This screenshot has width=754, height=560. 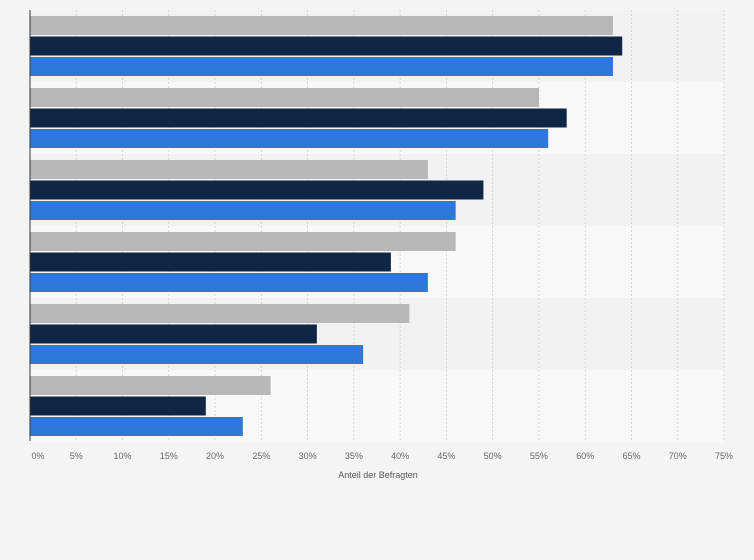 I want to click on x-tick-label: 65%, so click(x=631, y=456).